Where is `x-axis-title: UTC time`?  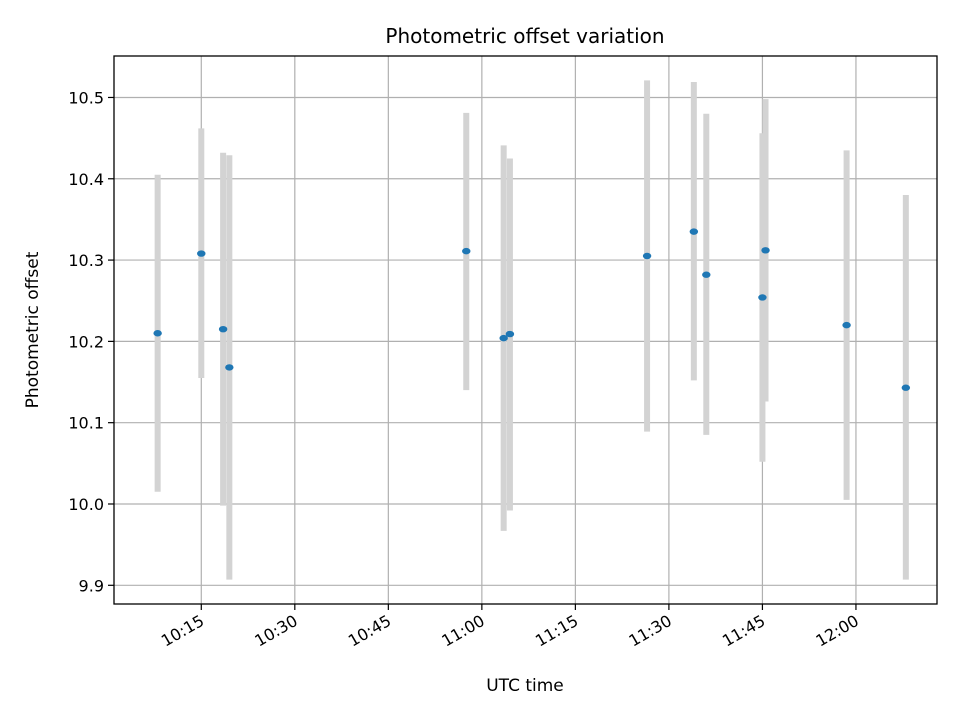
x-axis-title: UTC time is located at coordinates (525, 686).